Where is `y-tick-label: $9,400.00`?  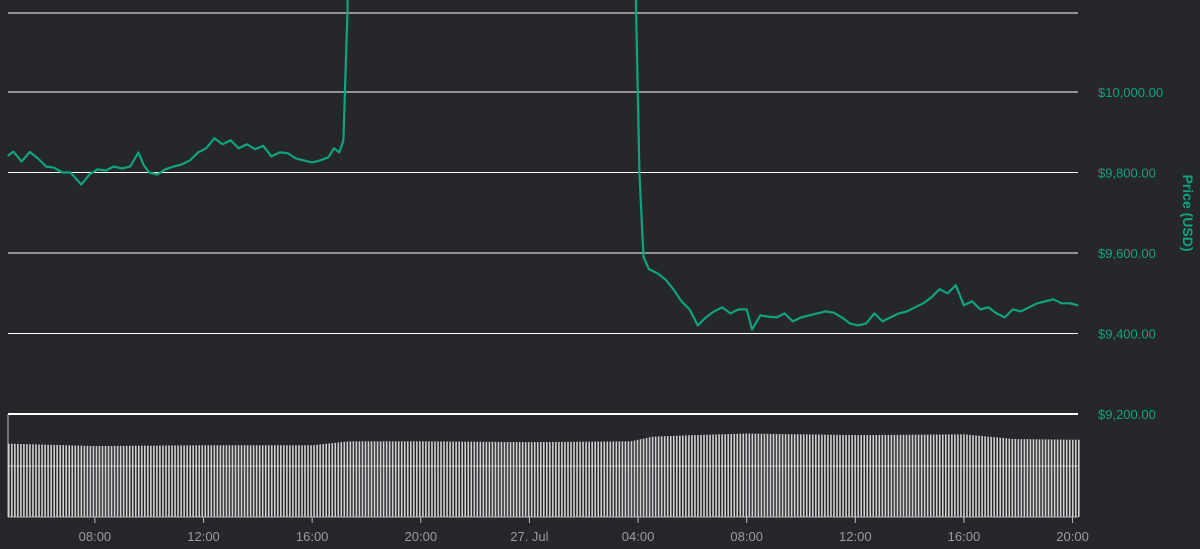
y-tick-label: $9,400.00 is located at coordinates (1127, 334).